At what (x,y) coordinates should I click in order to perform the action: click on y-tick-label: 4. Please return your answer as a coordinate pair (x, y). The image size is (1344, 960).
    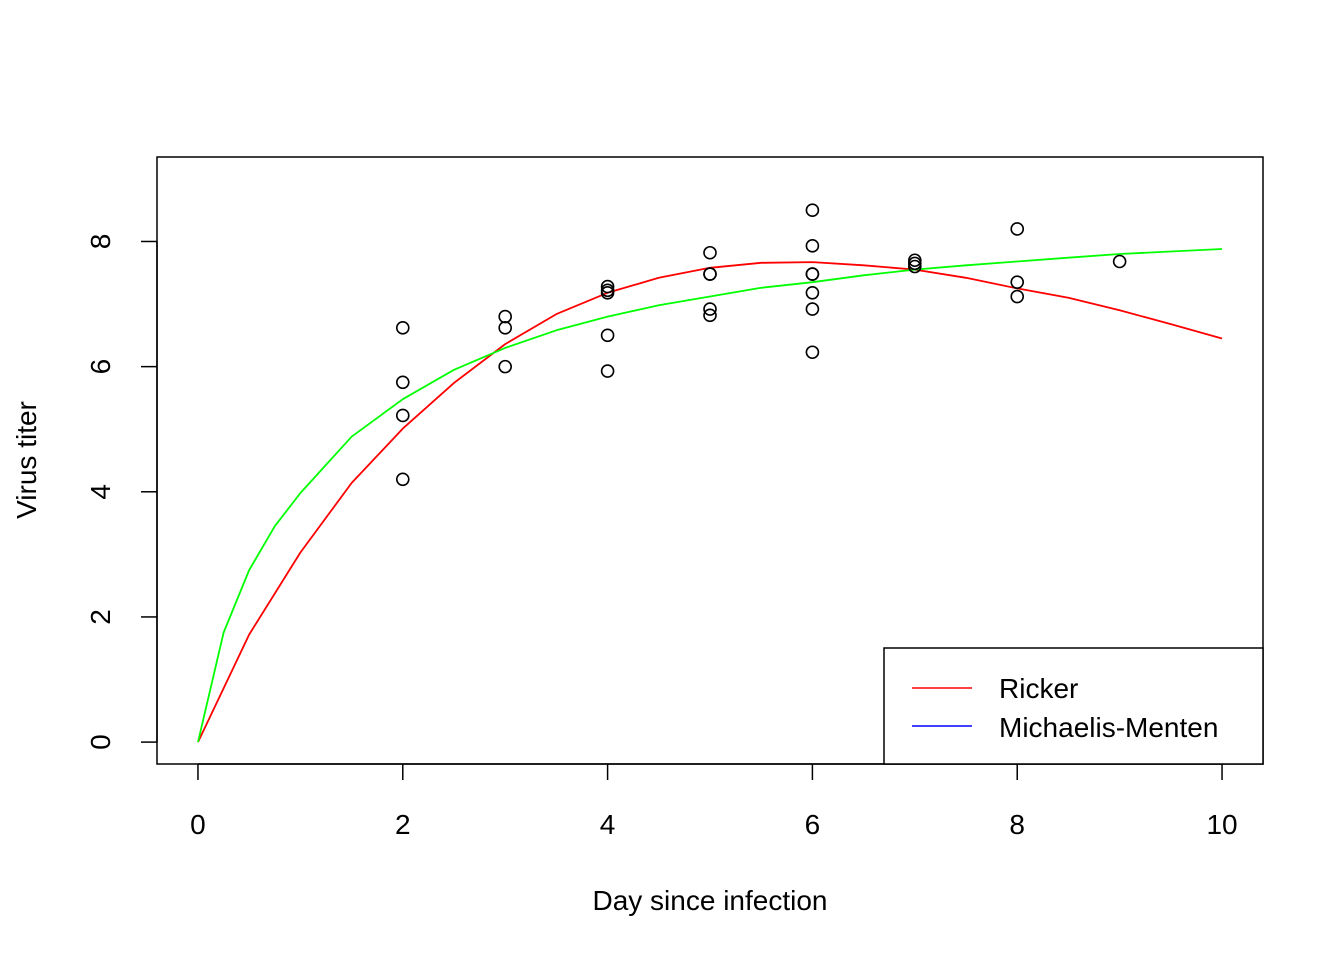
    Looking at the image, I should click on (100, 492).